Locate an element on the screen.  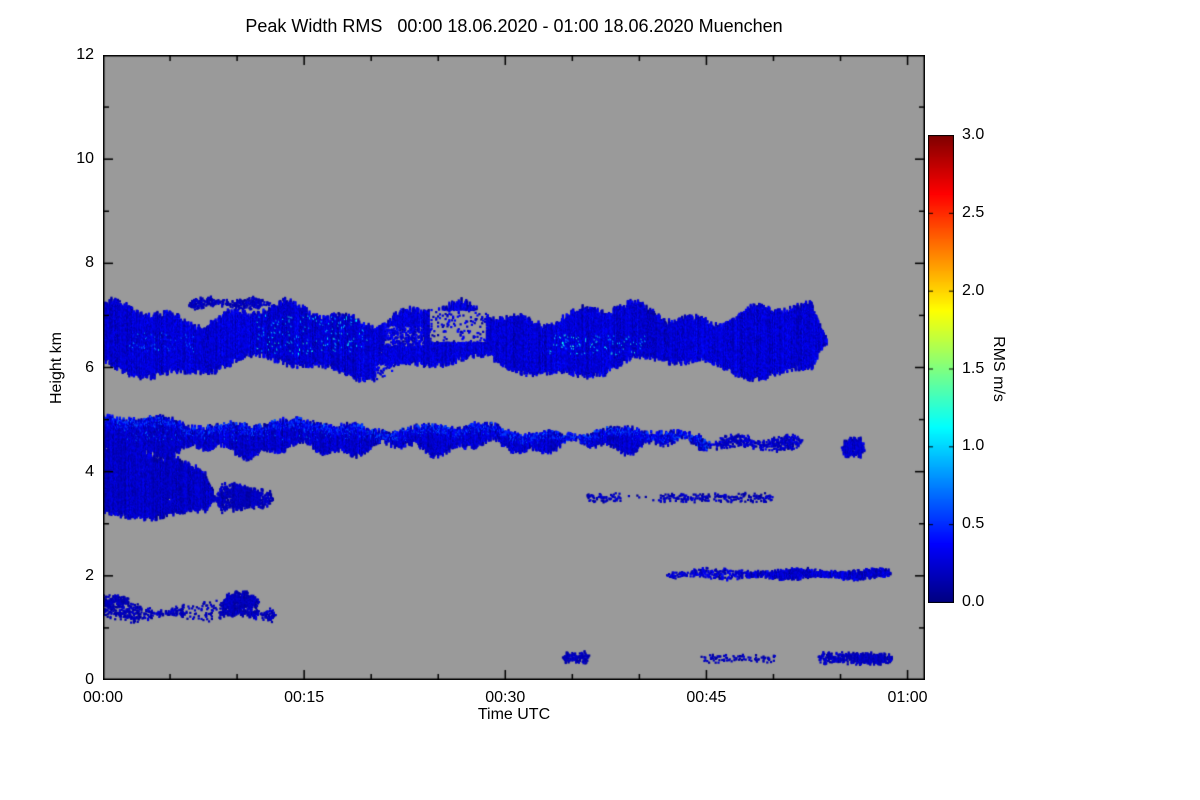
colorbar-tick-label: 0.5 is located at coordinates (973, 524).